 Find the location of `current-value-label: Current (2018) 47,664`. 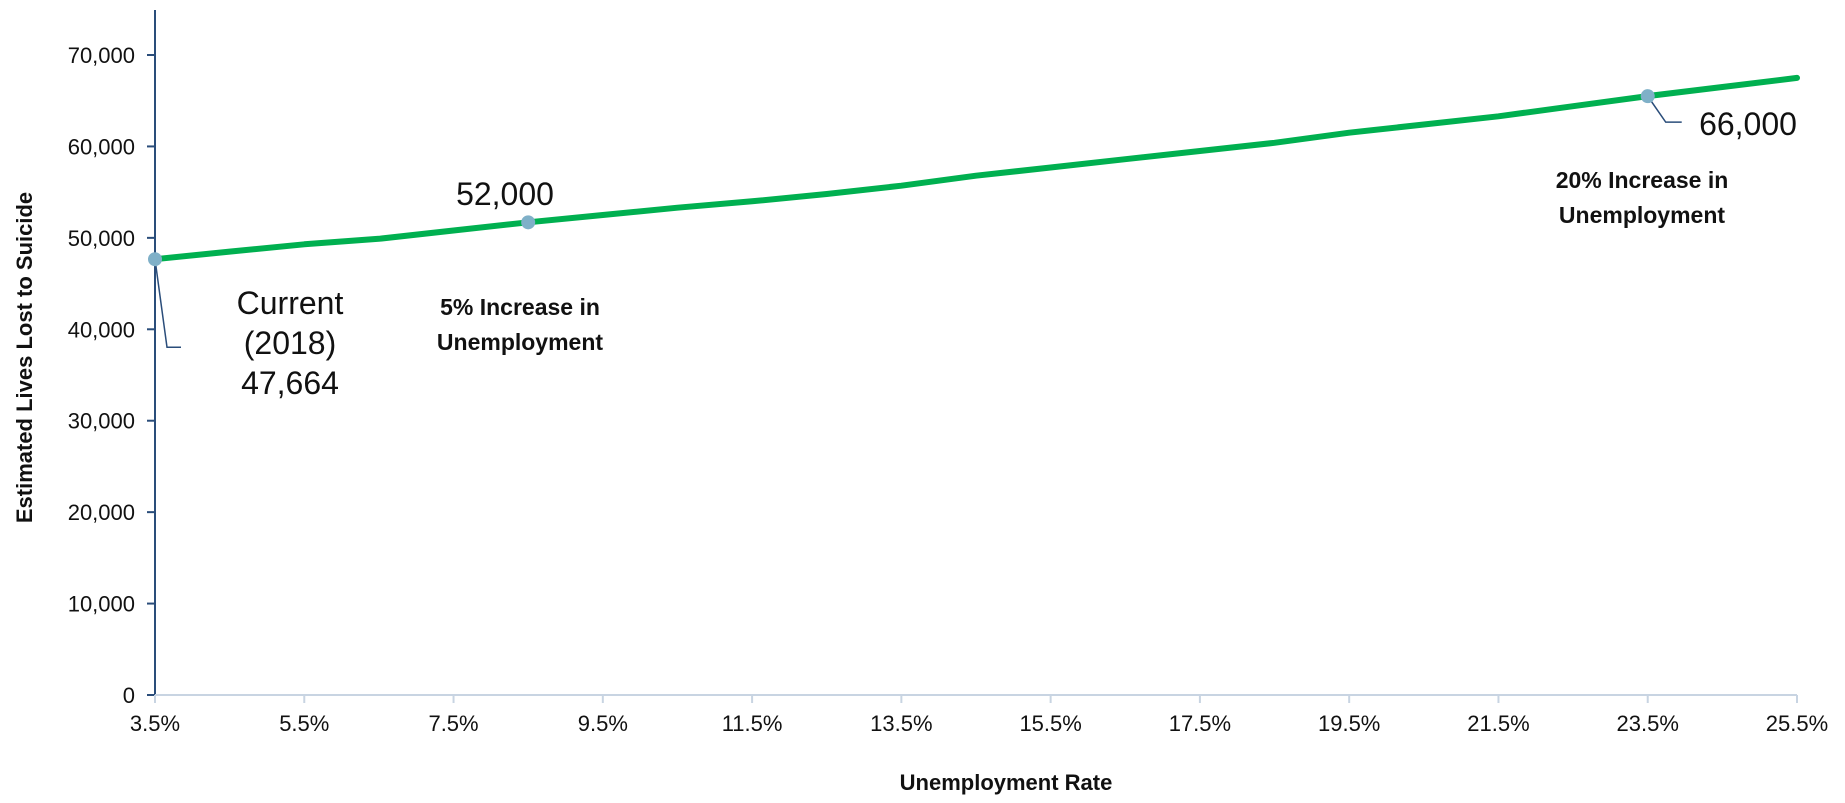

current-value-label: Current (2018) 47,664 is located at coordinates (290, 343).